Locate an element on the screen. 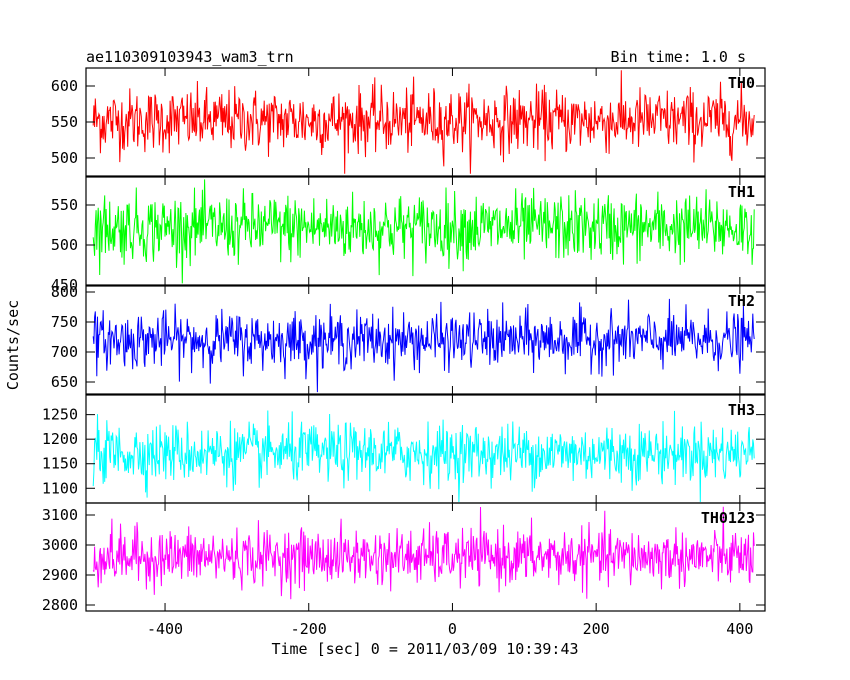  y-tick-label: 650 is located at coordinates (64, 382).